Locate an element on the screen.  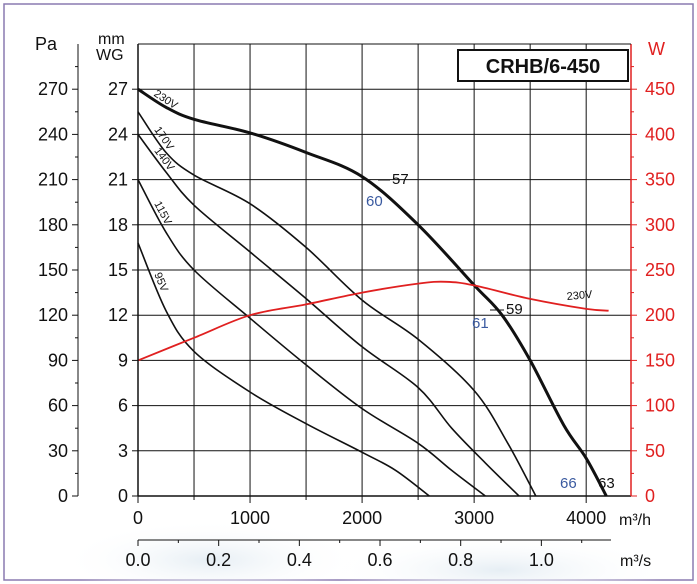
pa-tick-label: 120 is located at coordinates (53, 315).